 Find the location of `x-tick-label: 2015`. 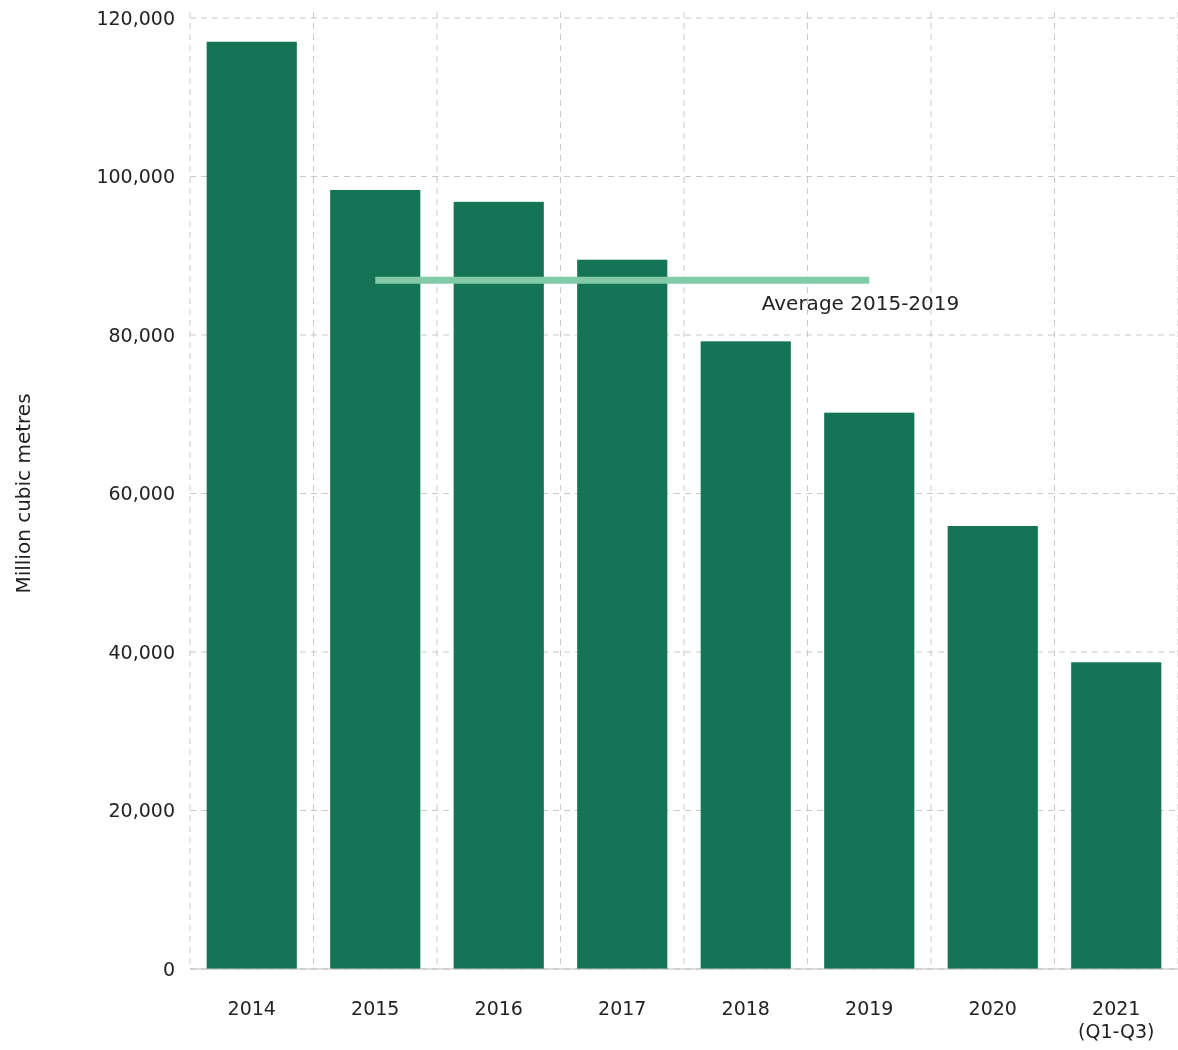

x-tick-label: 2015 is located at coordinates (375, 1008).